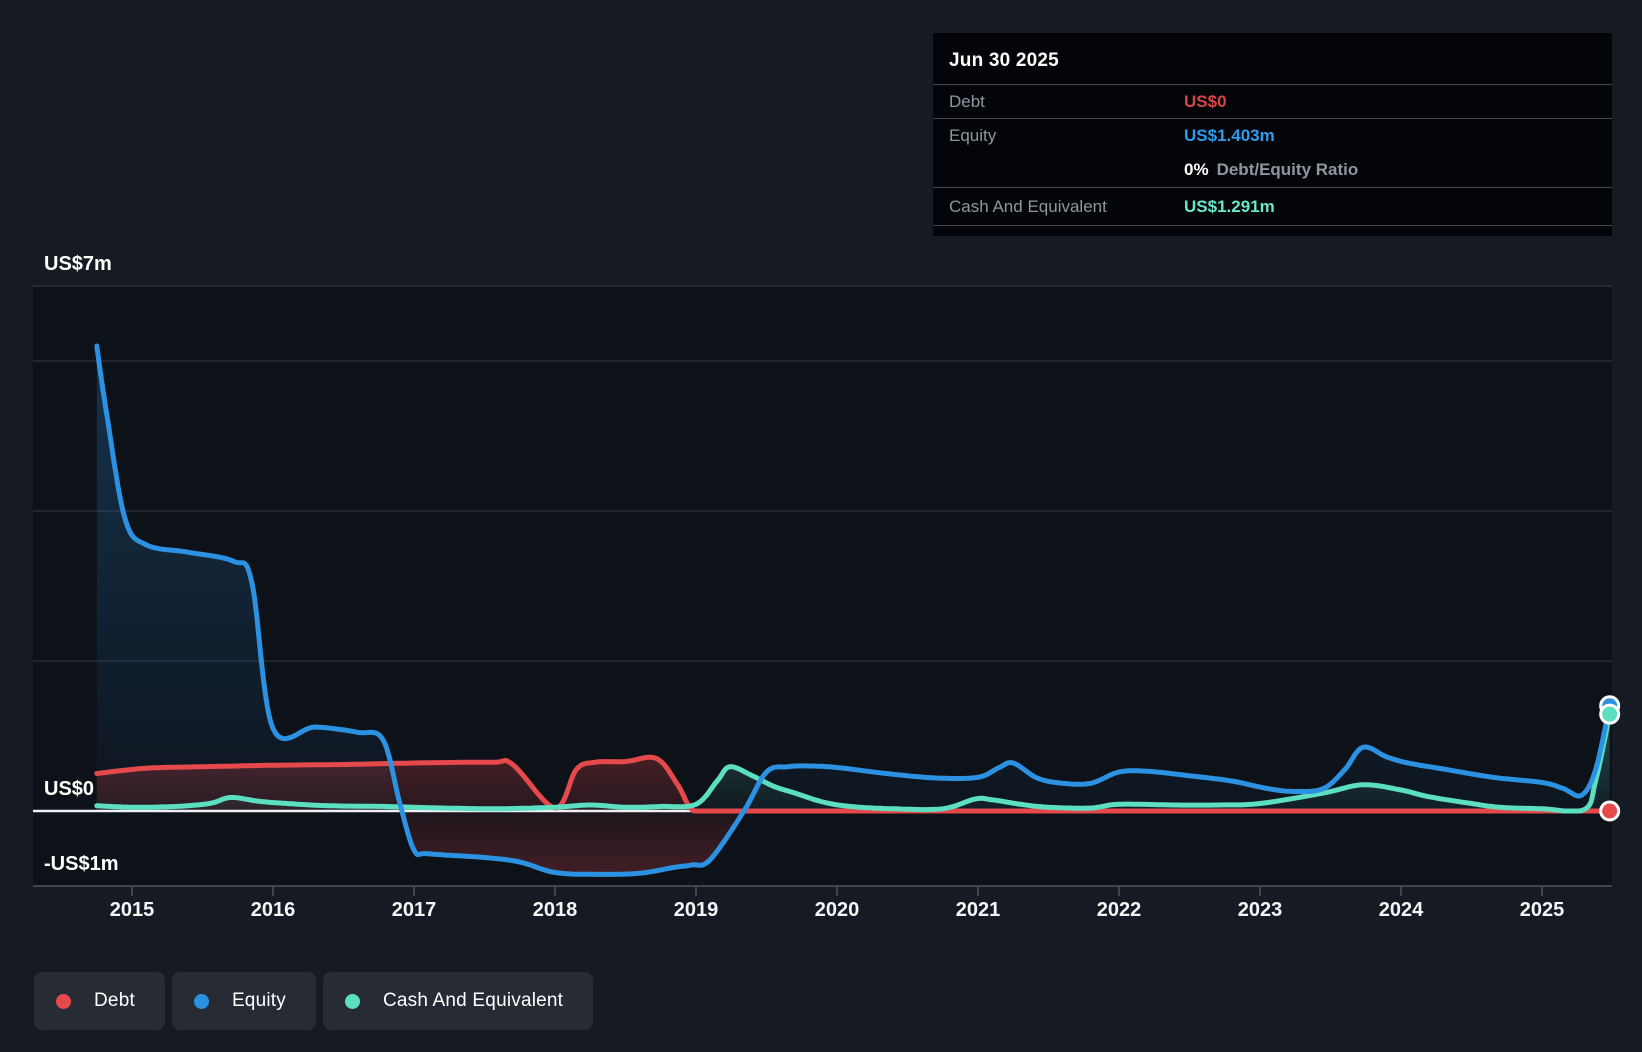 This screenshot has width=1642, height=1052. I want to click on tooltip-cash-value: US$1.291m, so click(1229, 206).